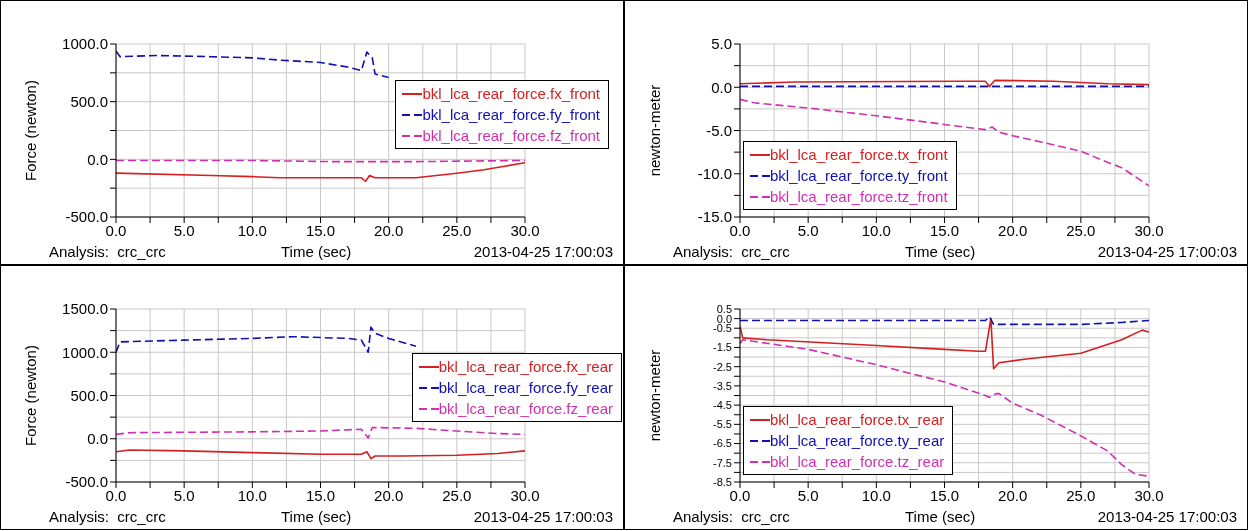 This screenshot has width=1248, height=531. What do you see at coordinates (85, 309) in the screenshot?
I see `y-tick-label: 1500.0` at bounding box center [85, 309].